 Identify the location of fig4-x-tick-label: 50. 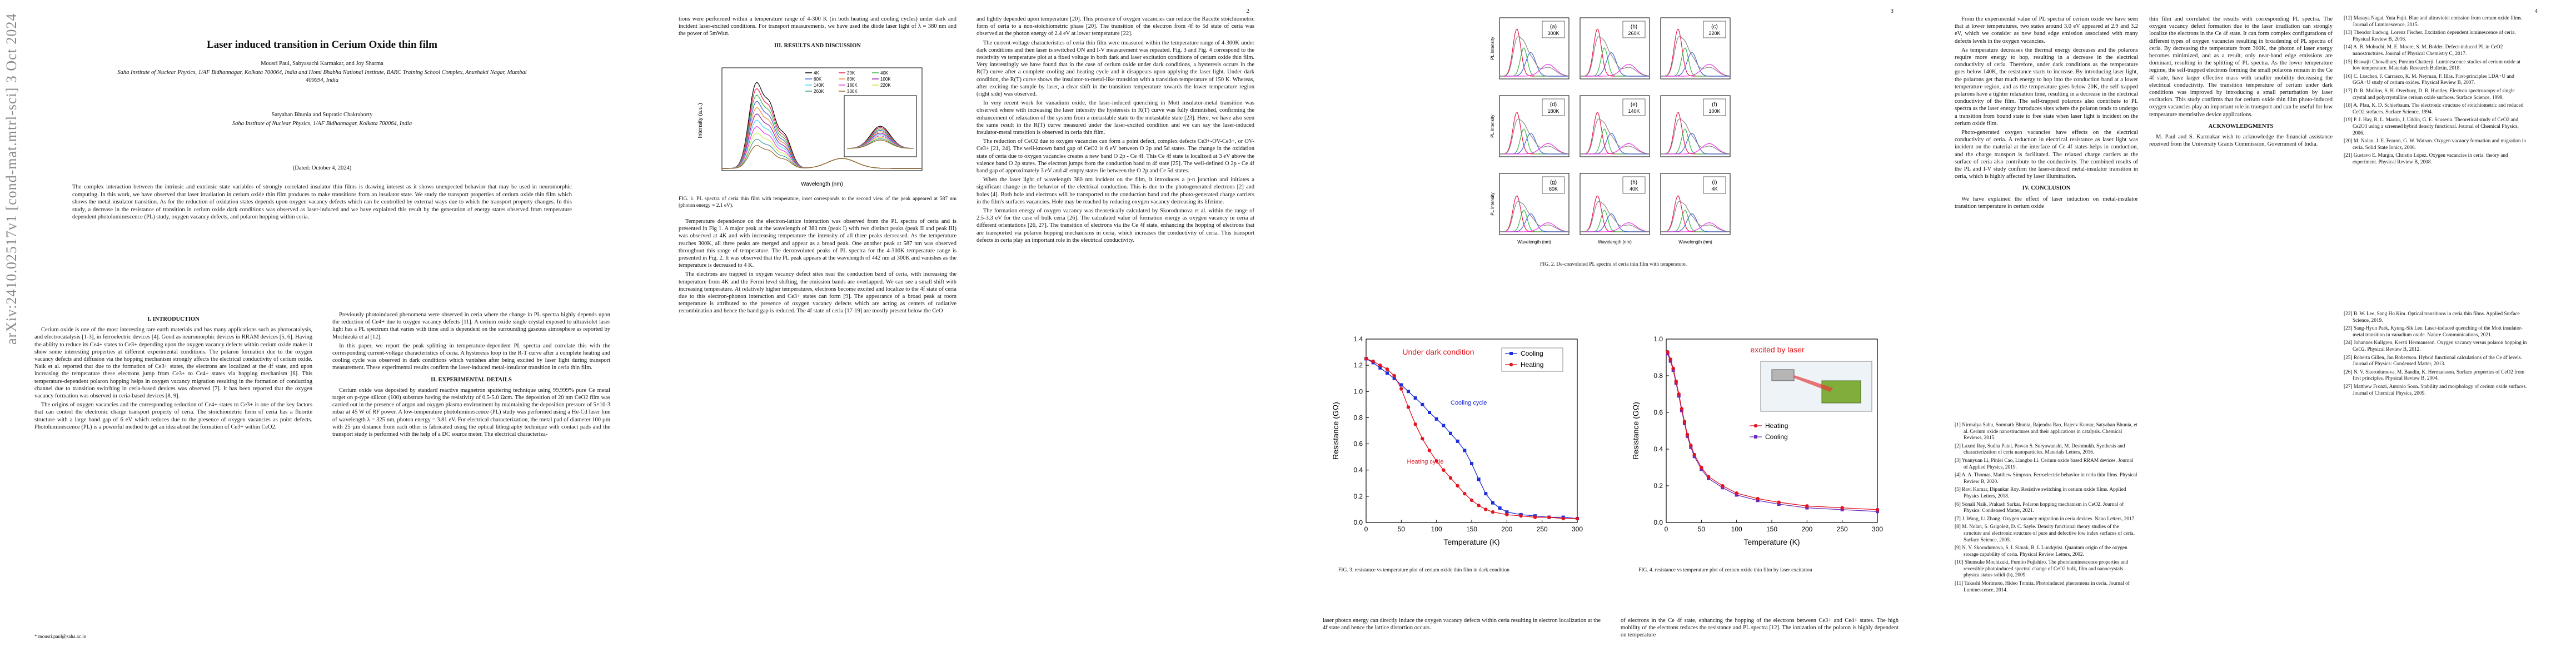
(1702, 529).